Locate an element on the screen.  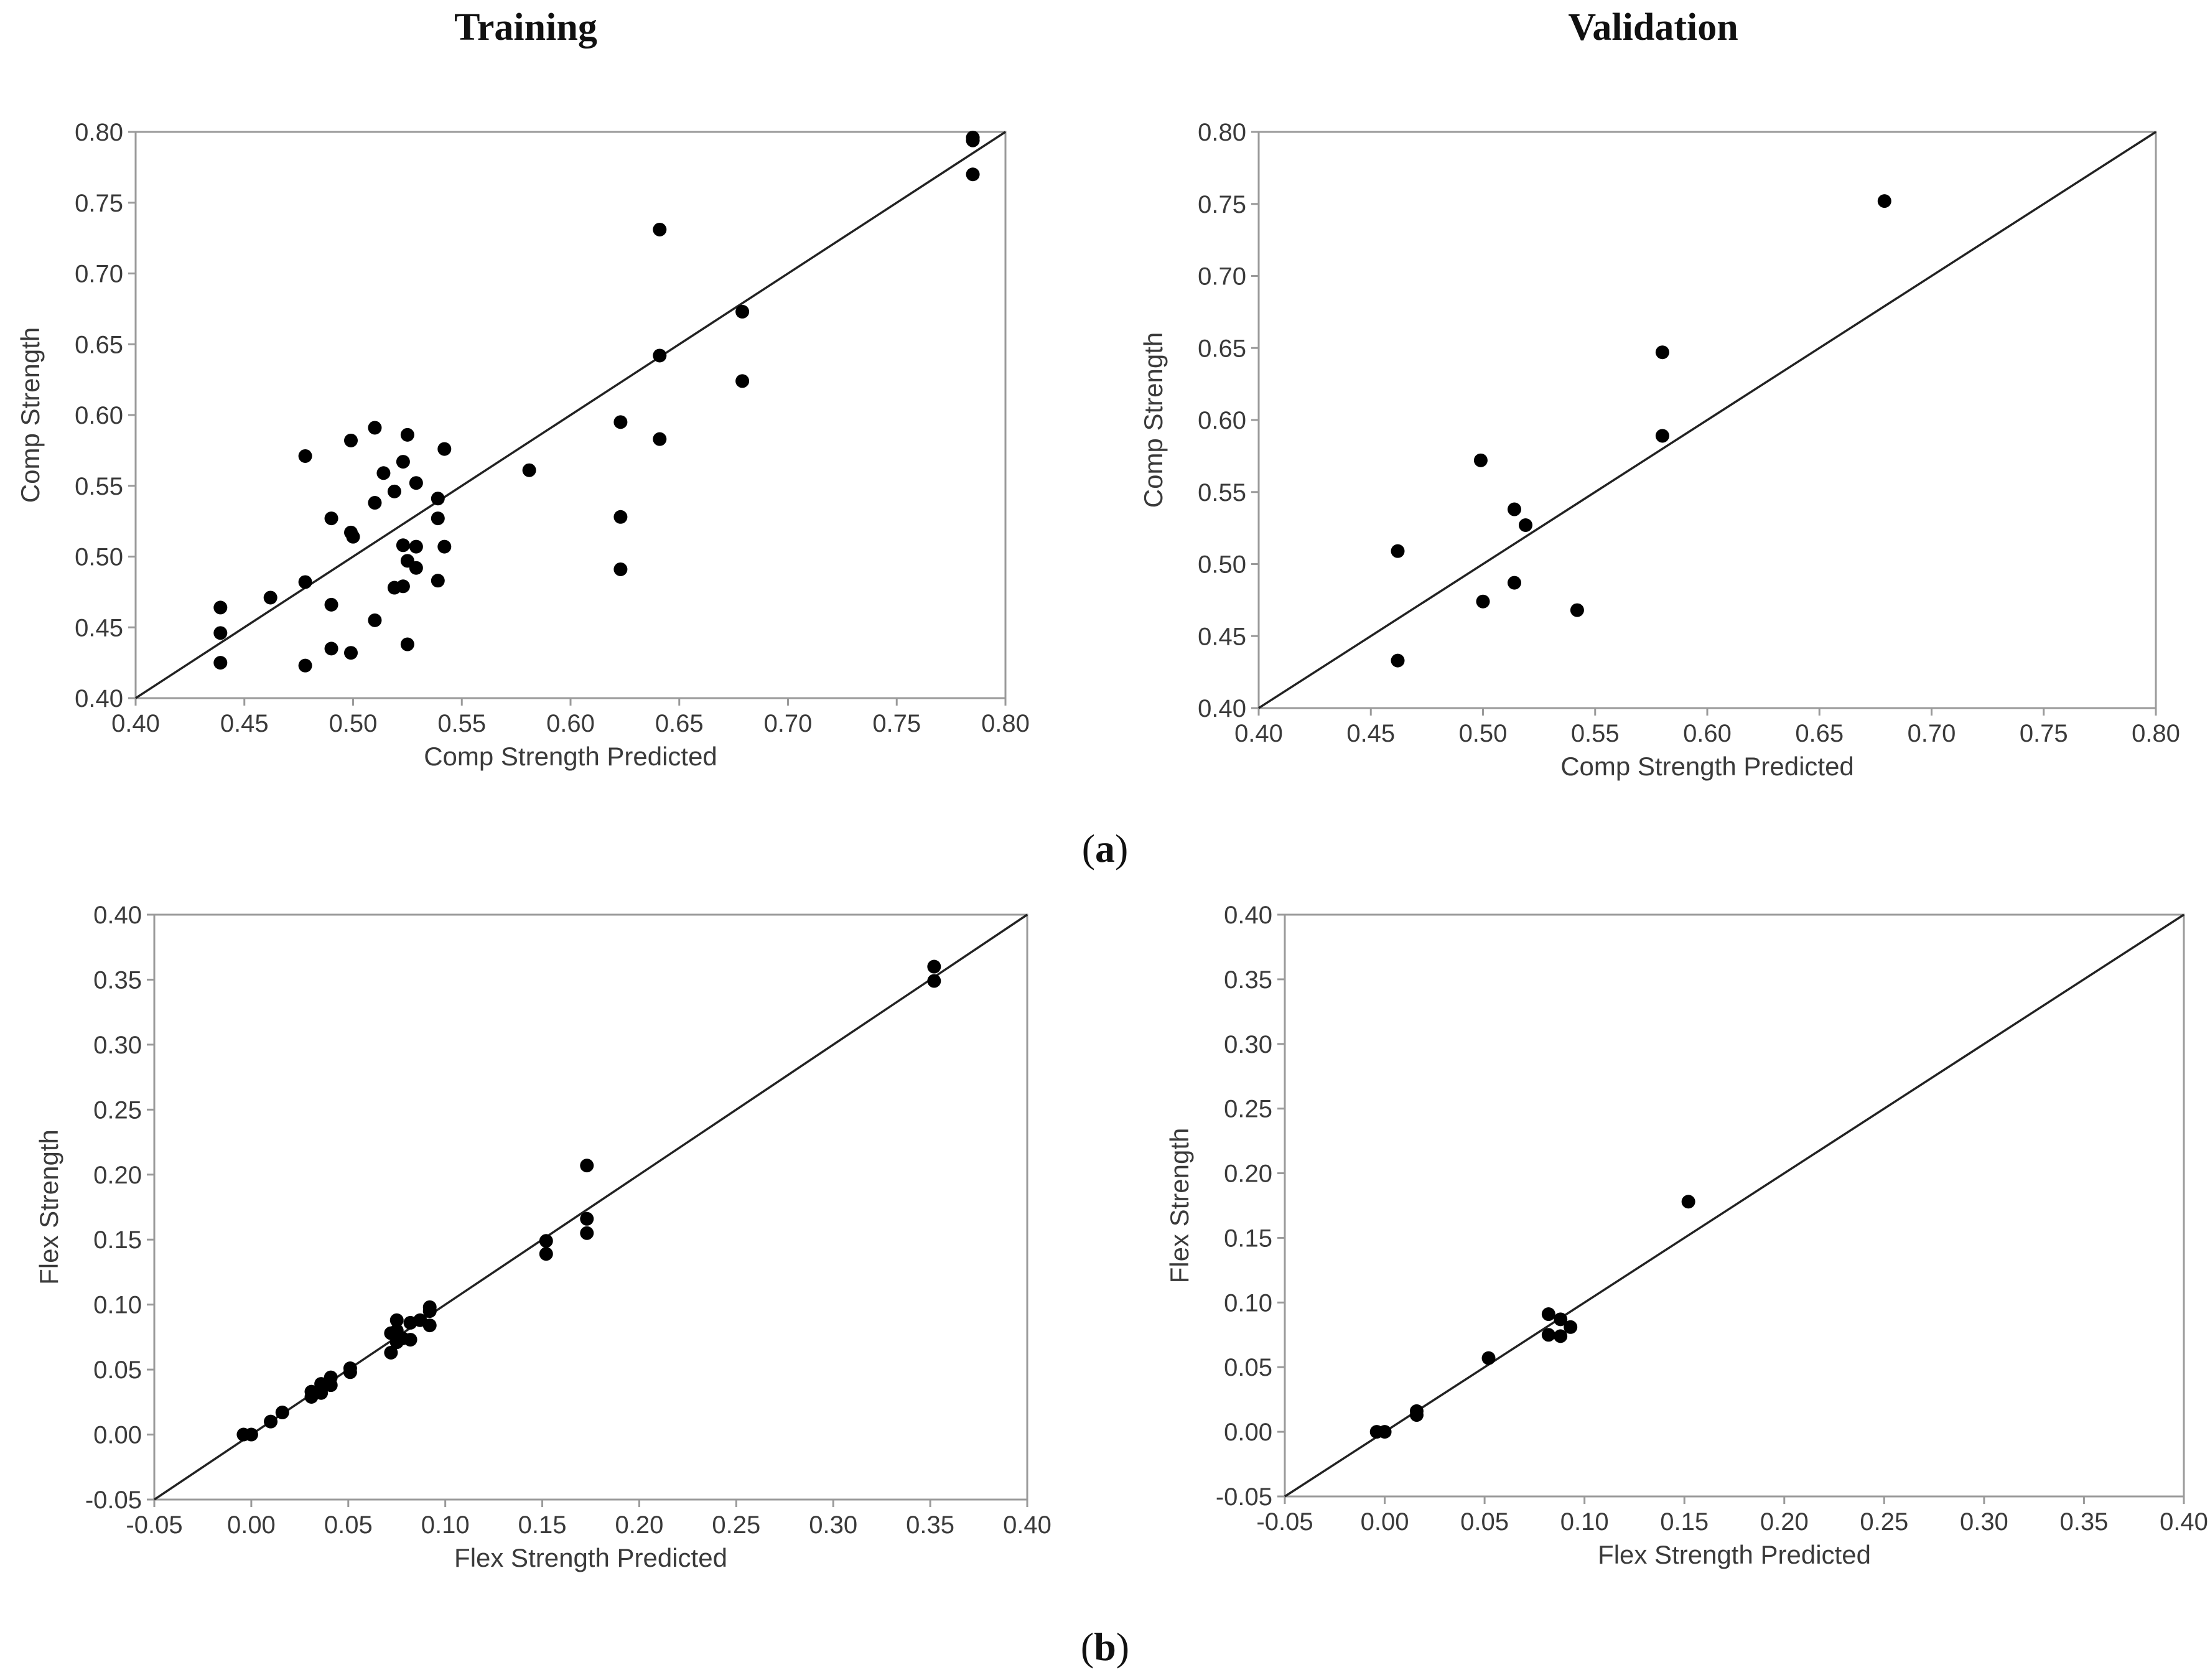
y-tick-label: 0.20 is located at coordinates (1248, 1174).